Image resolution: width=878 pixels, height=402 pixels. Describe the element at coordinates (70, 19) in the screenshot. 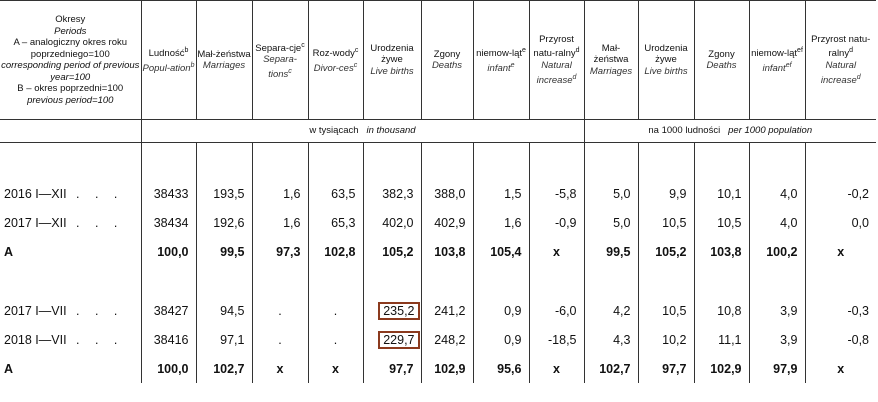

I see `period-title: Okresy` at that location.